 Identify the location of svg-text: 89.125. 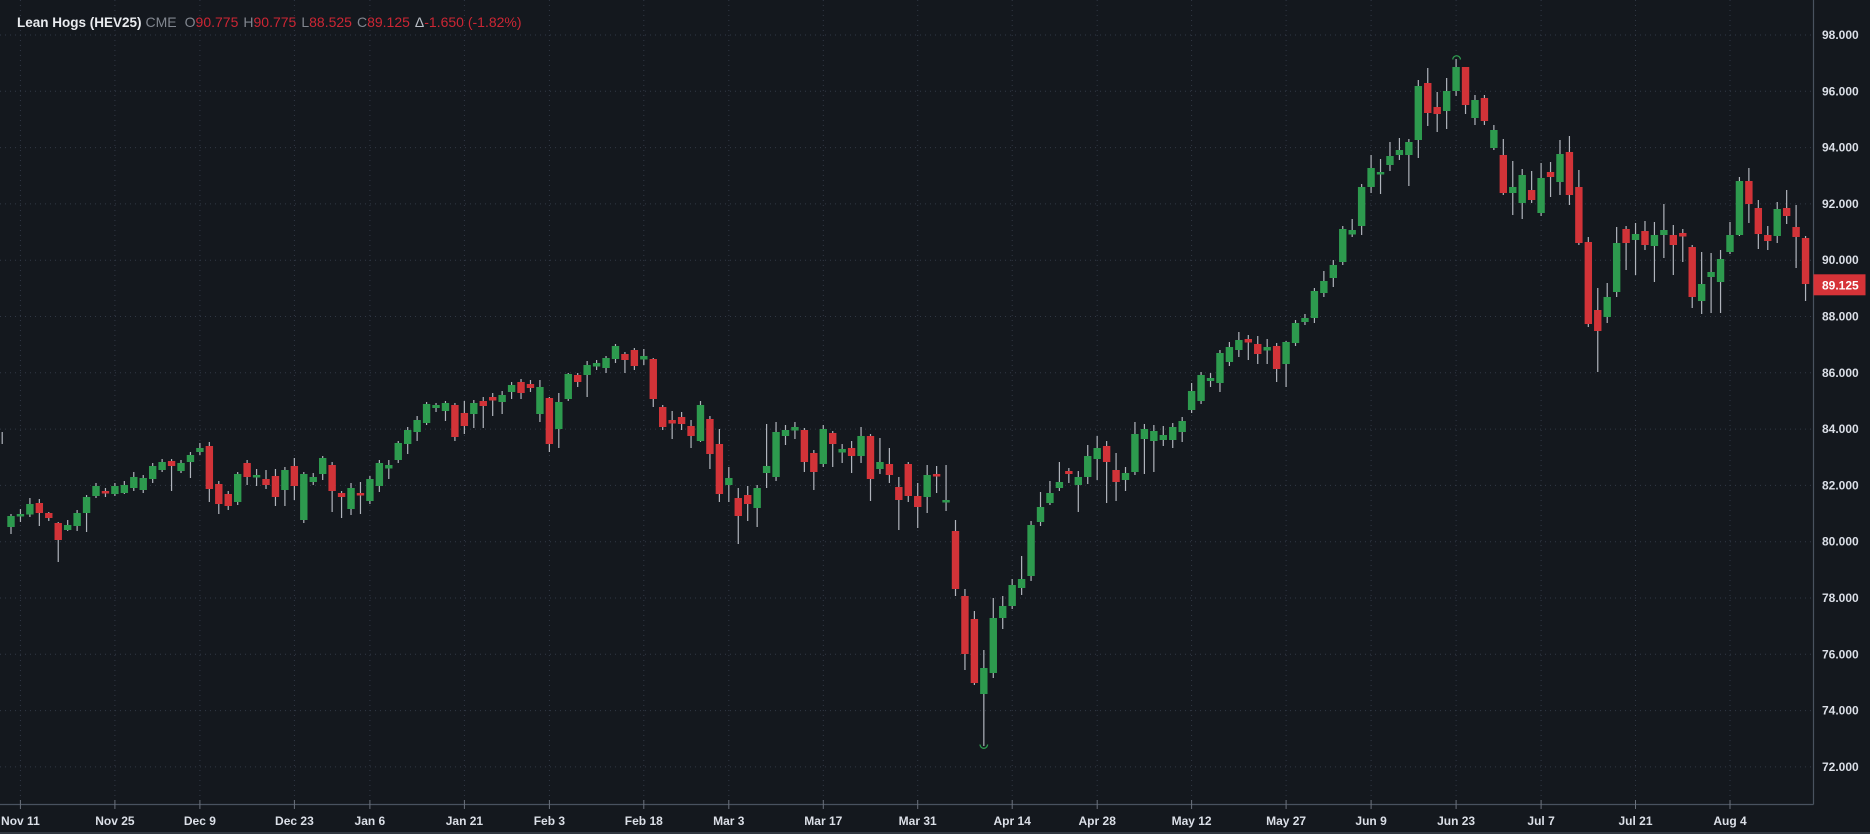
(1840, 285).